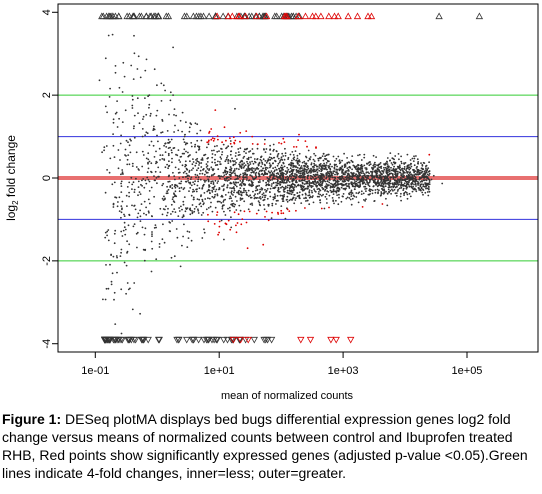  What do you see at coordinates (127, 16) in the screenshot?
I see `out-of-range-up-marker` at bounding box center [127, 16].